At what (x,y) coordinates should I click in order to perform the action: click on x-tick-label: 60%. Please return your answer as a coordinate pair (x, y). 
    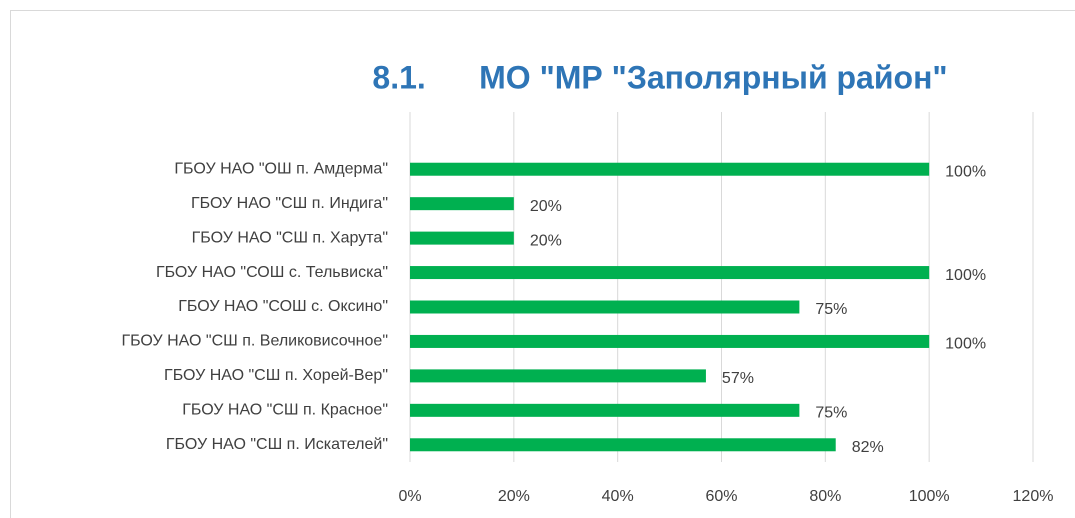
    Looking at the image, I should click on (721, 496).